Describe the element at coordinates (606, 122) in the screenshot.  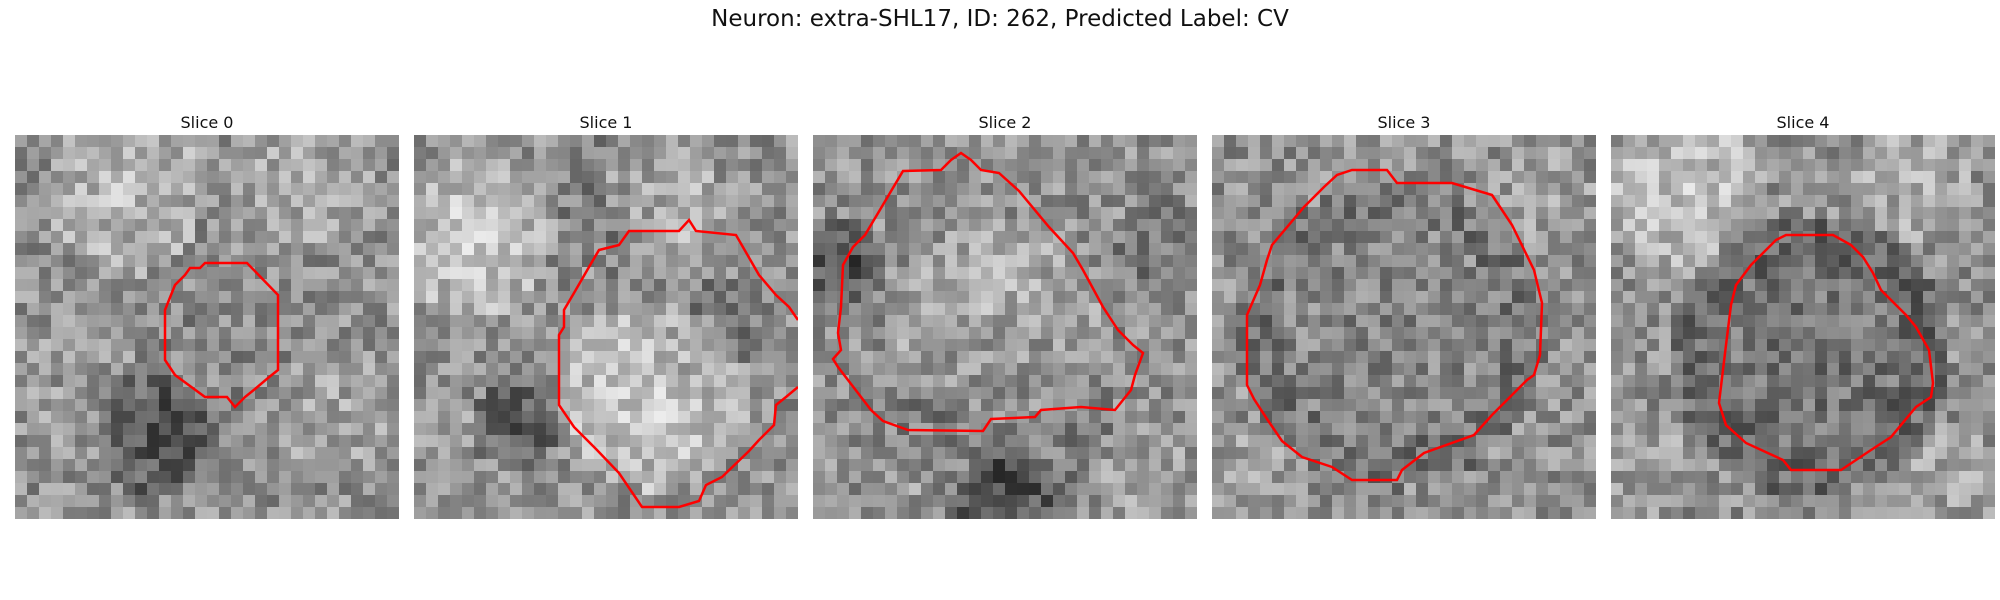
I see `slice-title-1: Slice 1` at that location.